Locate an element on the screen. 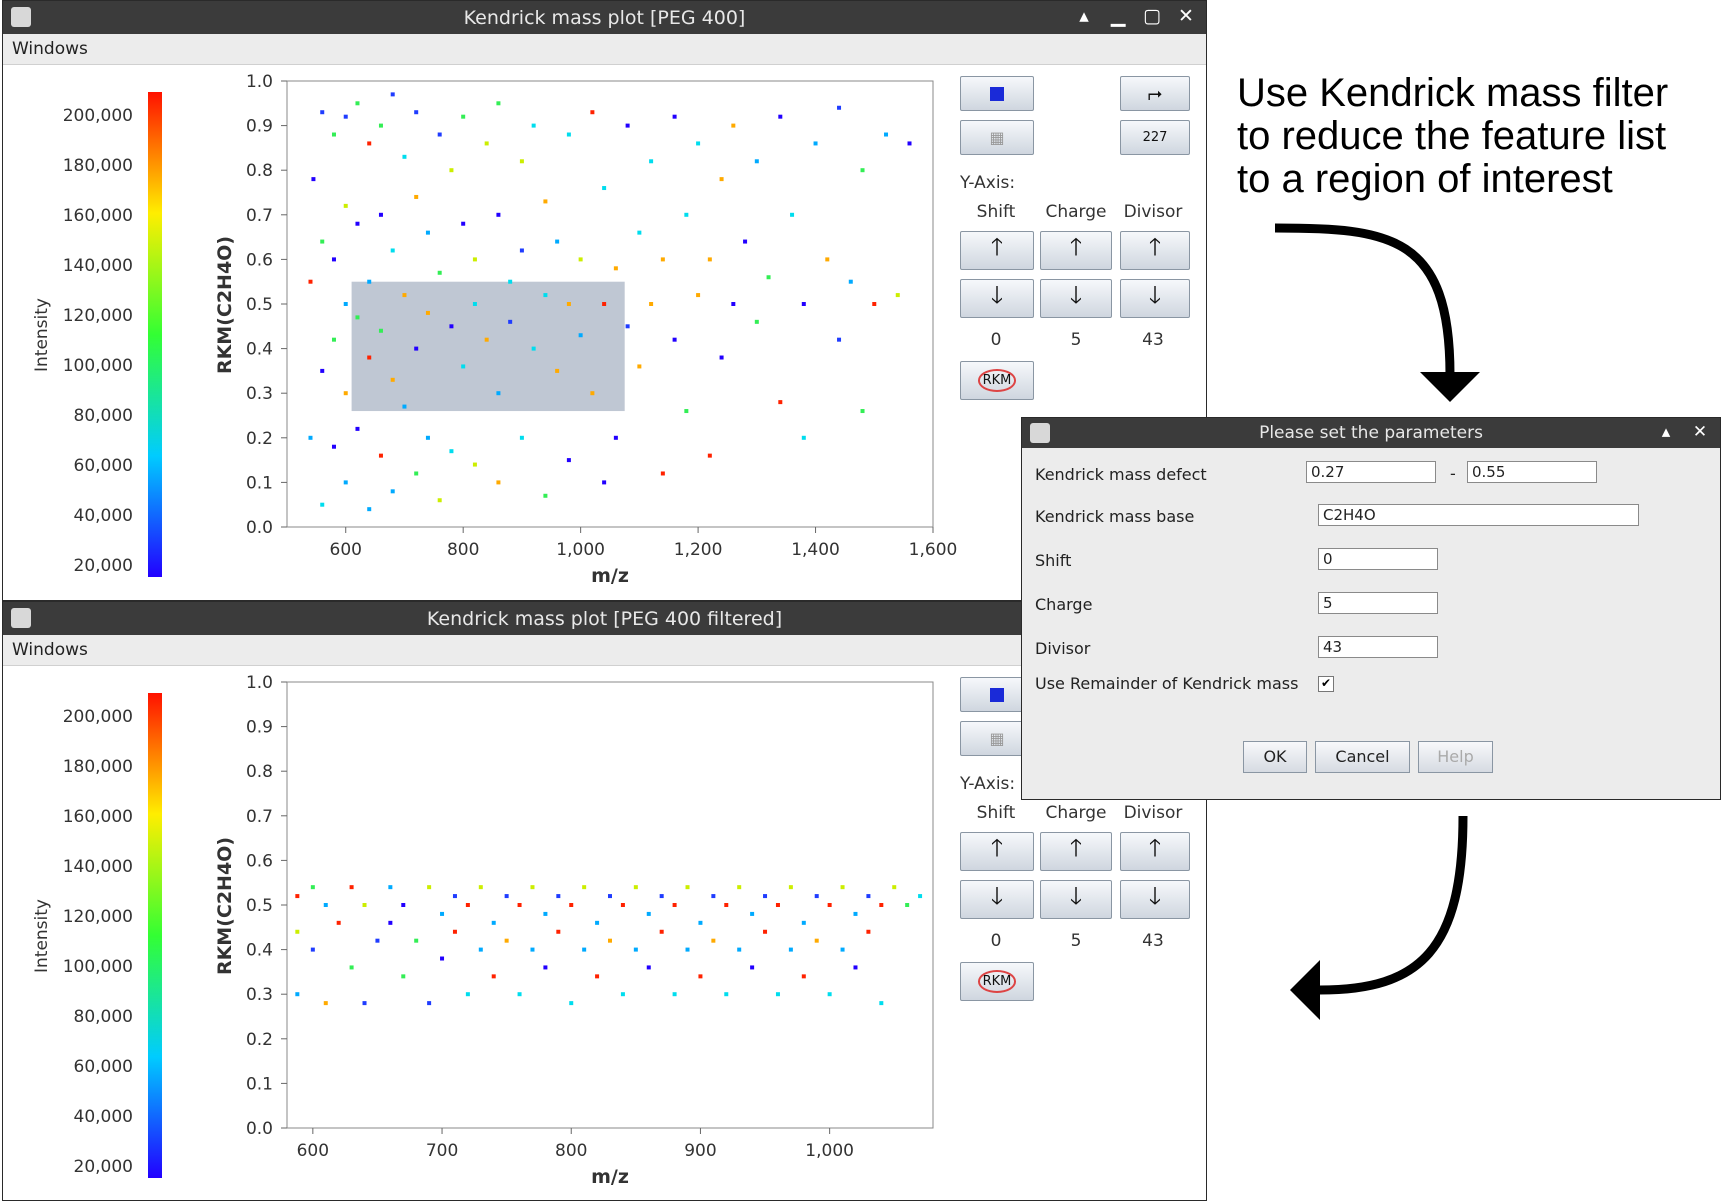  grid-toggle-button: ▦ is located at coordinates (997, 137).